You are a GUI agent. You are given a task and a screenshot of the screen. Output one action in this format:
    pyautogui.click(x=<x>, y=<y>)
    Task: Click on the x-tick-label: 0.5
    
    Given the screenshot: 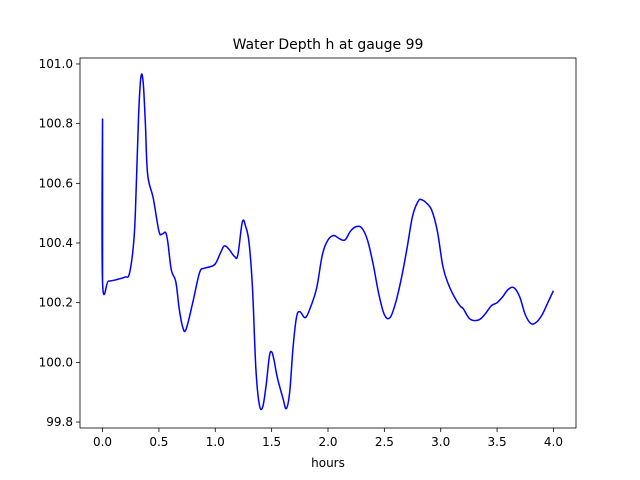 What is the action you would take?
    pyautogui.click(x=158, y=442)
    